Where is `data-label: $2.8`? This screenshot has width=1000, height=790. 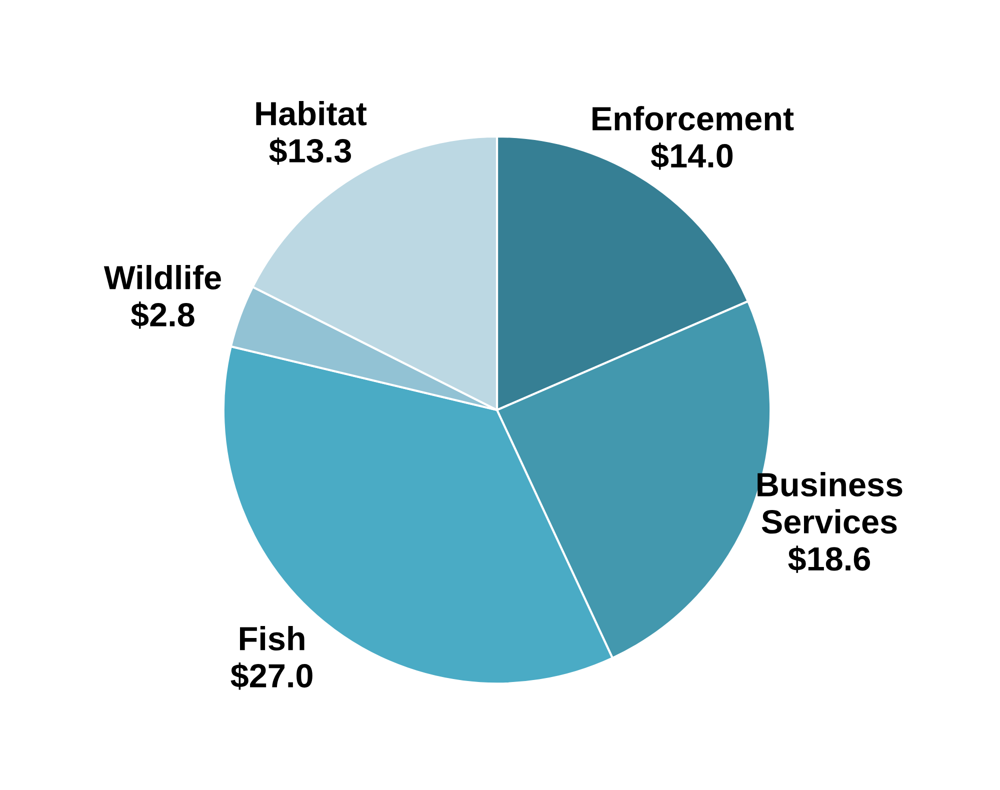 data-label: $2.8 is located at coordinates (162, 315).